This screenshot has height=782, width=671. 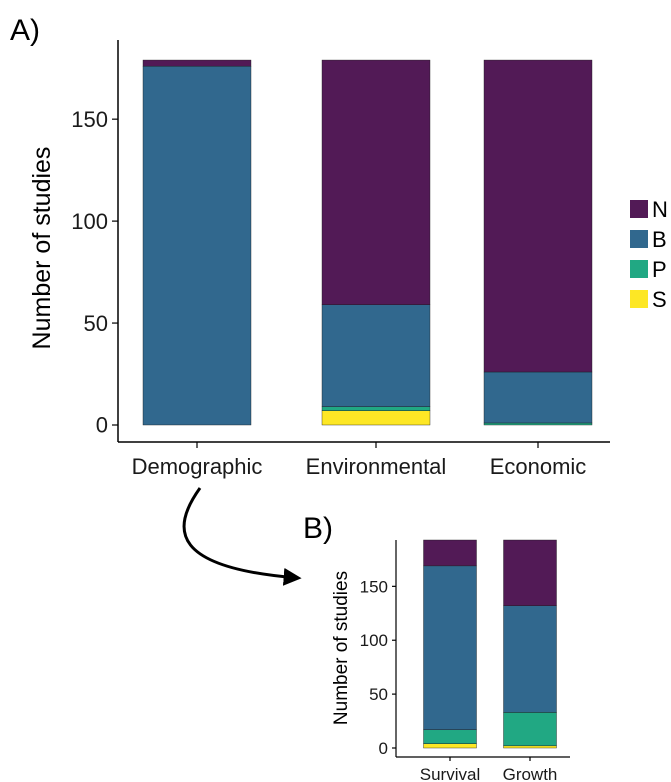 I want to click on bar-segment-economic-n, so click(x=538, y=216).